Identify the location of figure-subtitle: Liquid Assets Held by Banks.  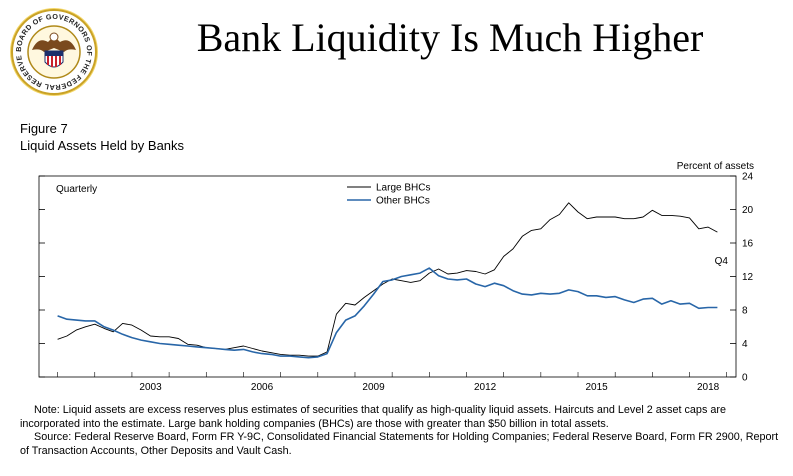
(102, 145).